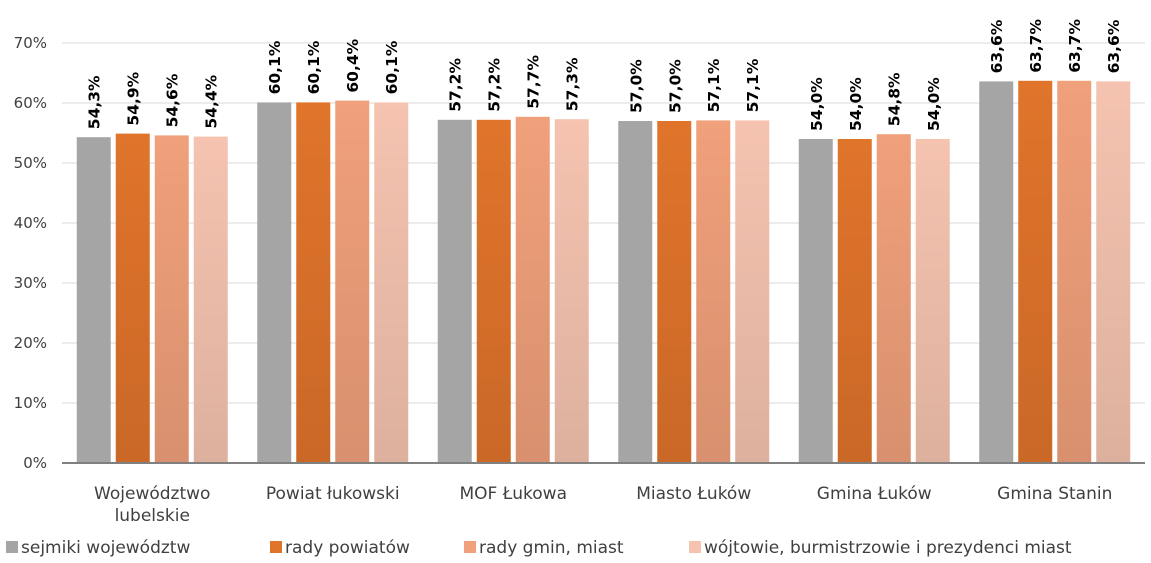 This screenshot has width=1151, height=563. Describe the element at coordinates (30, 343) in the screenshot. I see `y-tick-label: 20%` at that location.